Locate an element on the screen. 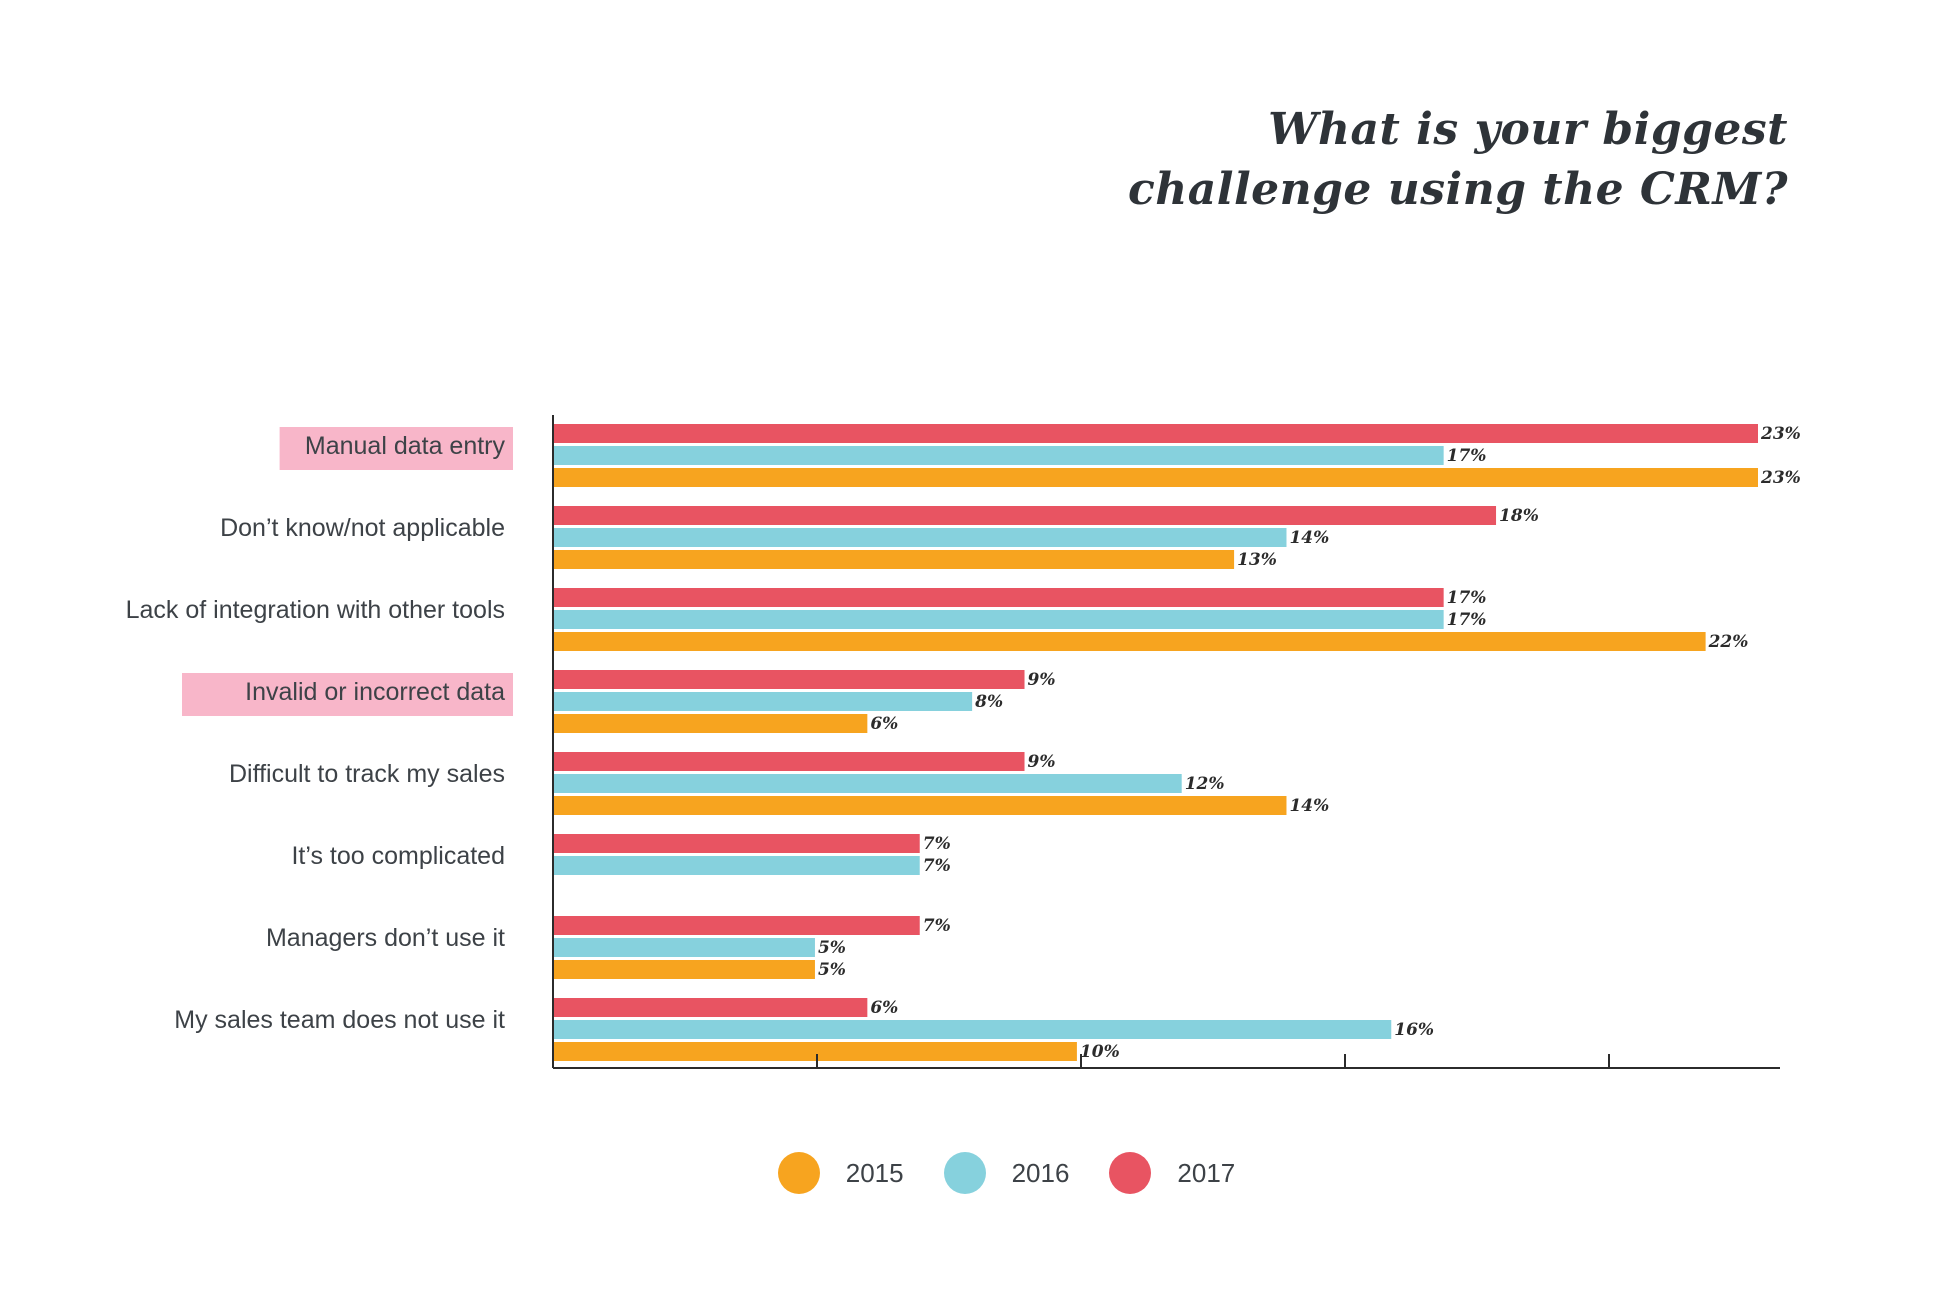 The image size is (1933, 1304). bar-2015-don-t-know-not-applicable is located at coordinates (894, 559).